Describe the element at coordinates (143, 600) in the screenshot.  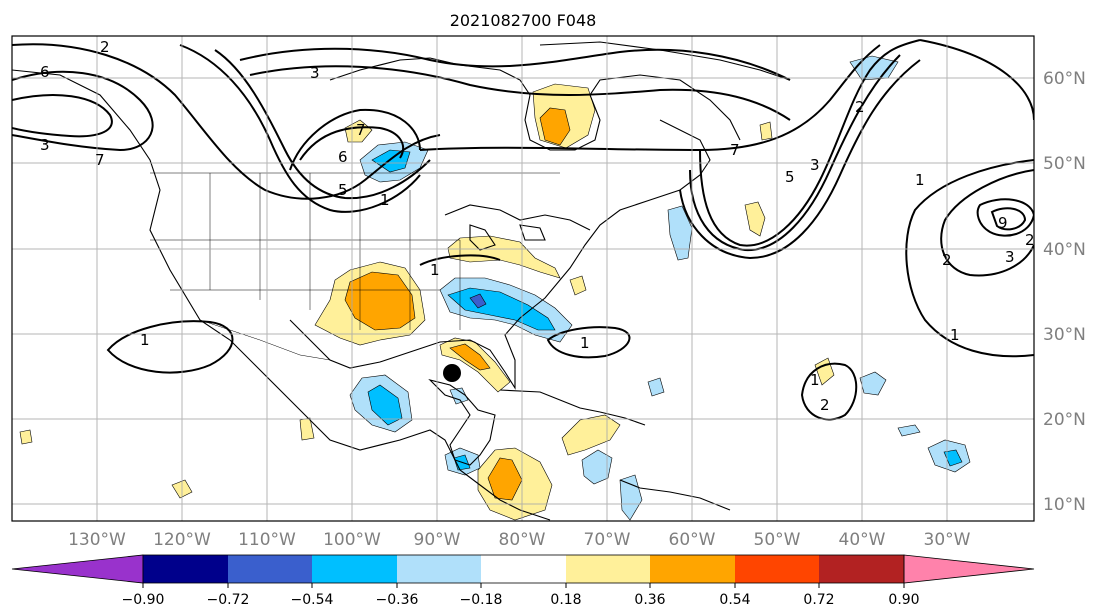
I see `colorbar-tick-label: −0.90` at that location.